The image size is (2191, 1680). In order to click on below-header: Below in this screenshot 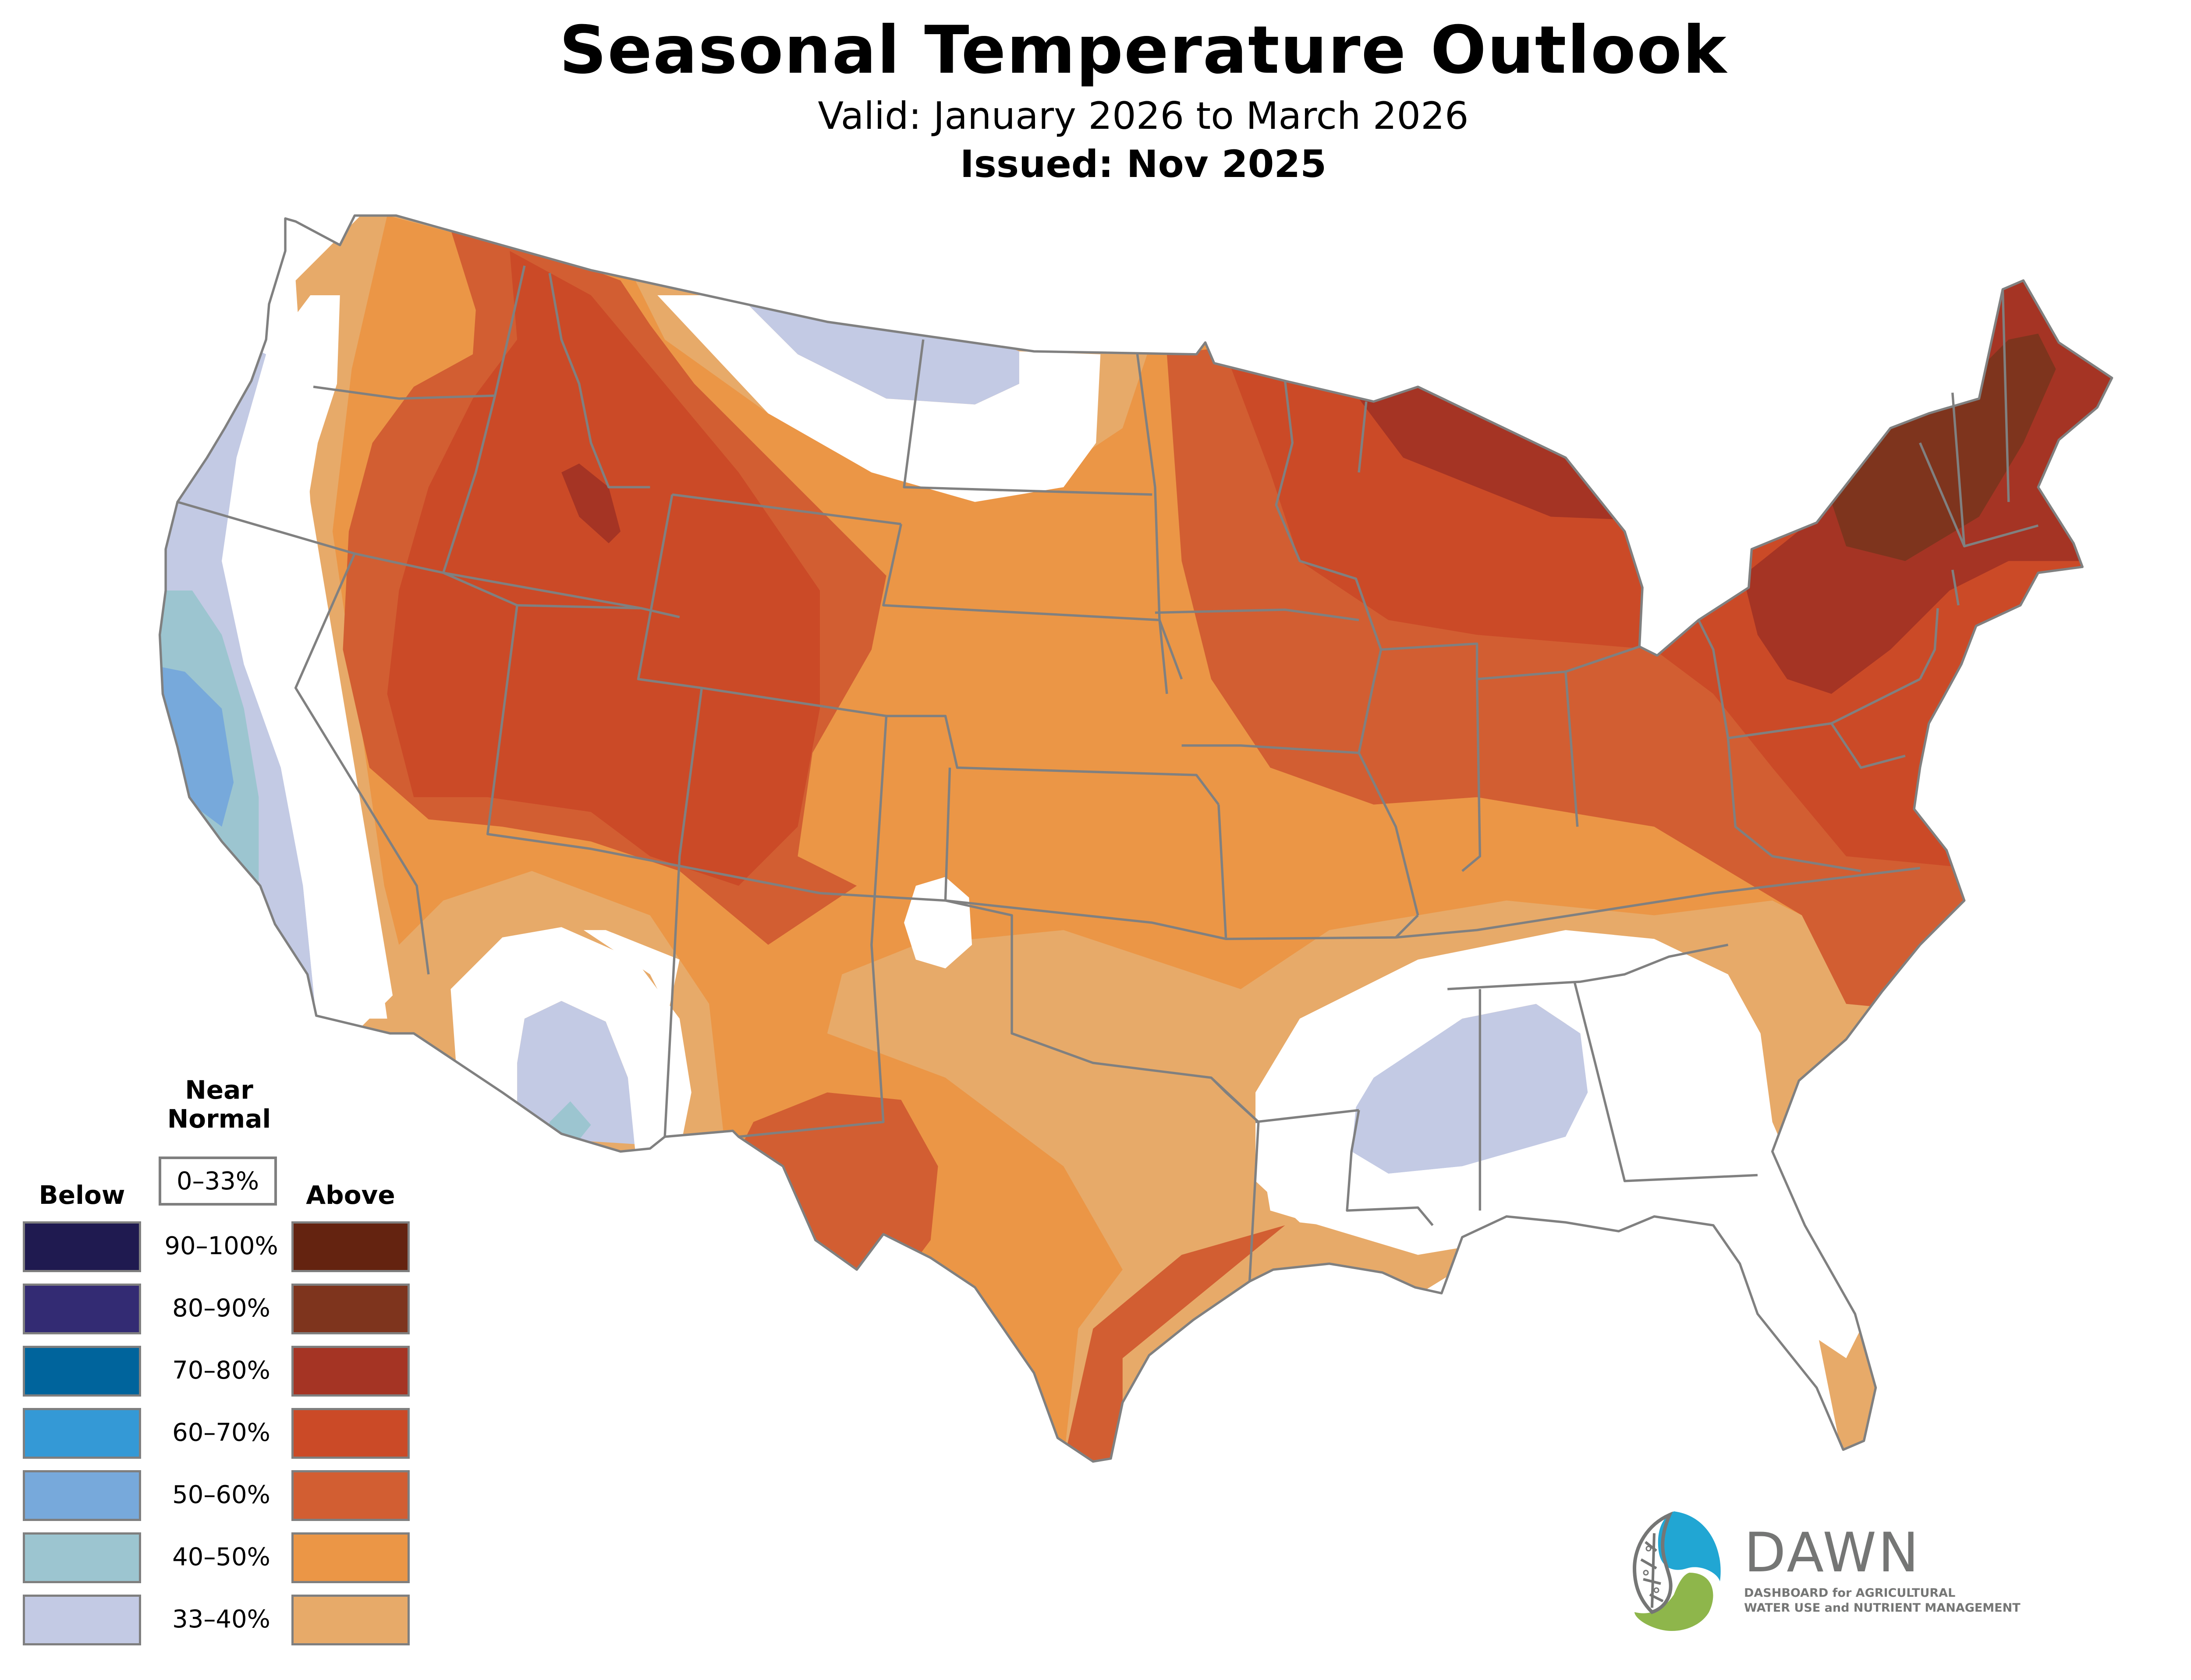, I will do `click(82, 1195)`.